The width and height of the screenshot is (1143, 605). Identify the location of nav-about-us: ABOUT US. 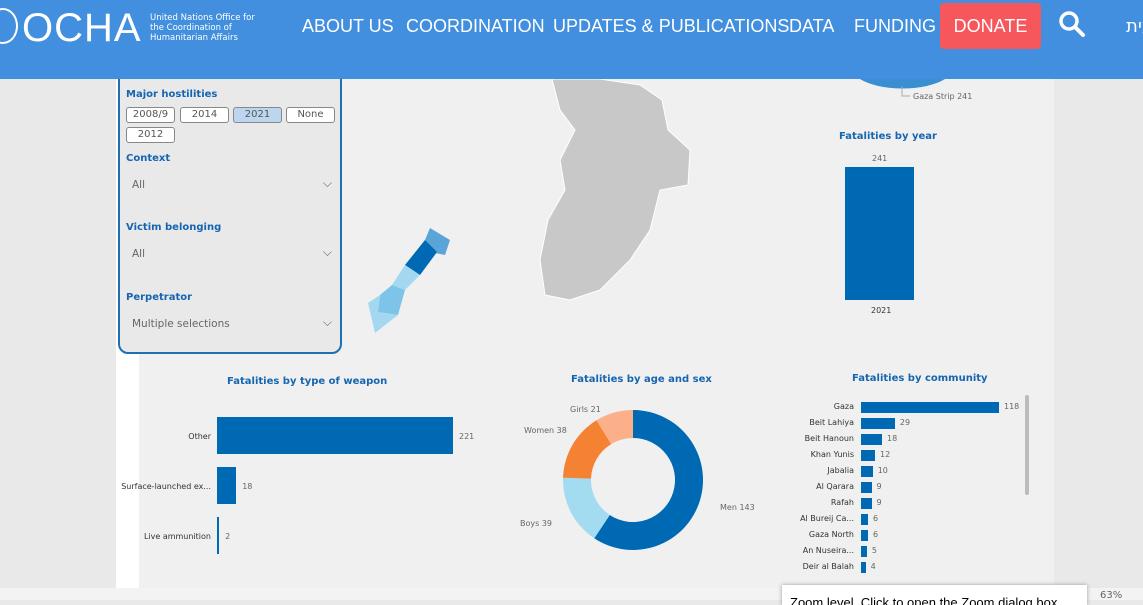
(348, 26).